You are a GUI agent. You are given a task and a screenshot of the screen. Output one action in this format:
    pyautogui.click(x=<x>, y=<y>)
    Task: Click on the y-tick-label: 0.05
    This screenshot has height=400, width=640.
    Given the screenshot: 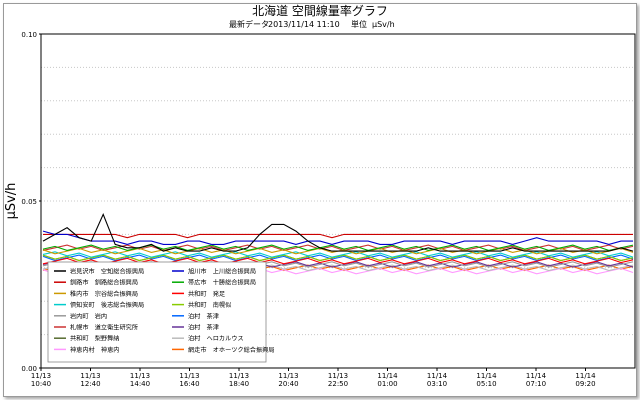 What is the action you would take?
    pyautogui.click(x=29, y=202)
    